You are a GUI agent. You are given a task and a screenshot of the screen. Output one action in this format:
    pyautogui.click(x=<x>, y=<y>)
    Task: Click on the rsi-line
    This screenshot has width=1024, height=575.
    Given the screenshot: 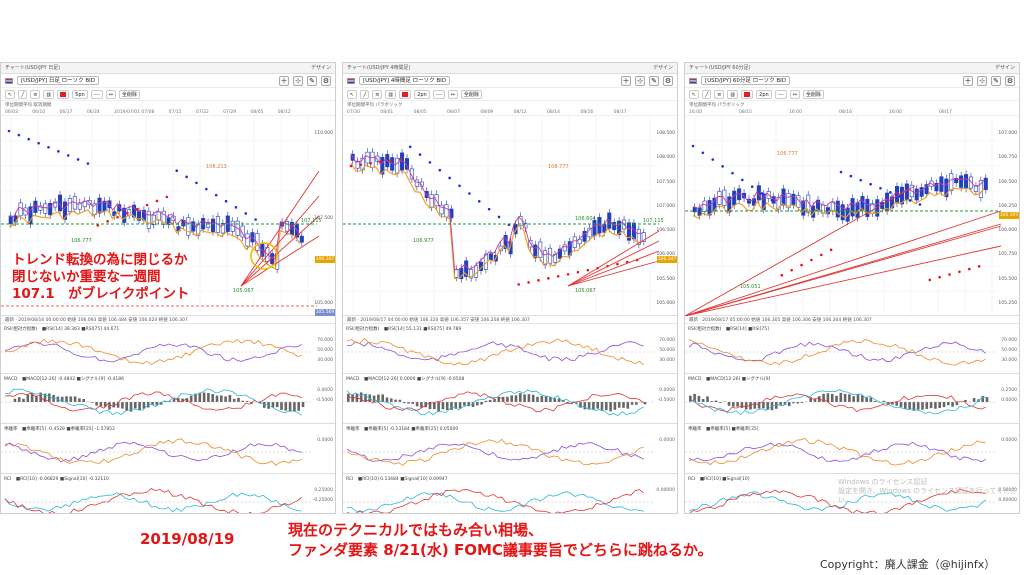 What is the action you would take?
    pyautogui.click(x=837, y=352)
    